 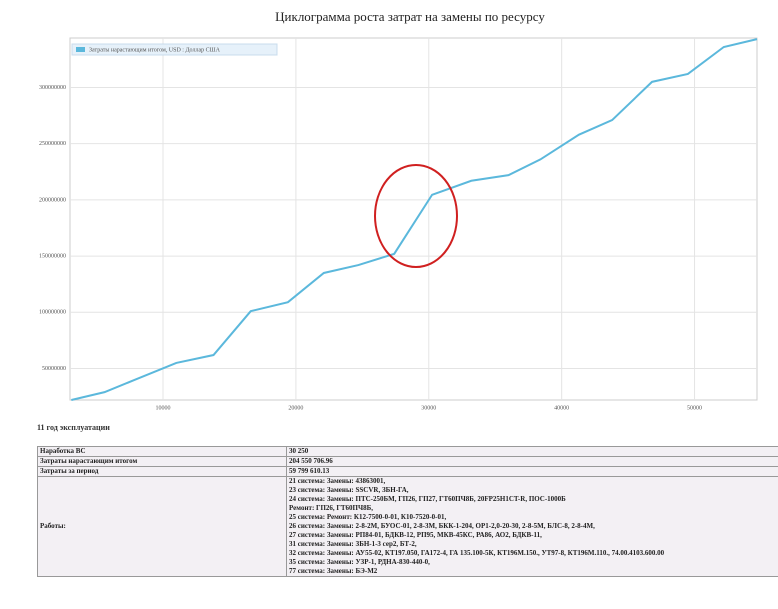 I want to click on work-line: 23 система: Замены: SSCVR, ЗБН-ГА,, so click(x=349, y=490).